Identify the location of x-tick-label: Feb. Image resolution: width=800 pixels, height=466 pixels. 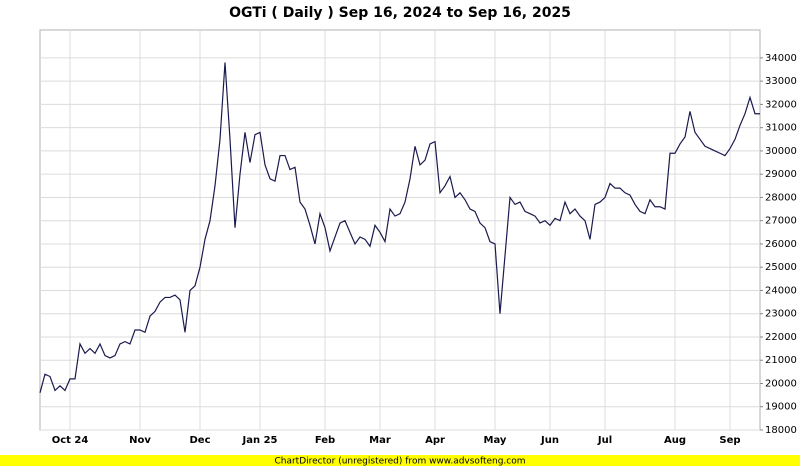
(325, 440).